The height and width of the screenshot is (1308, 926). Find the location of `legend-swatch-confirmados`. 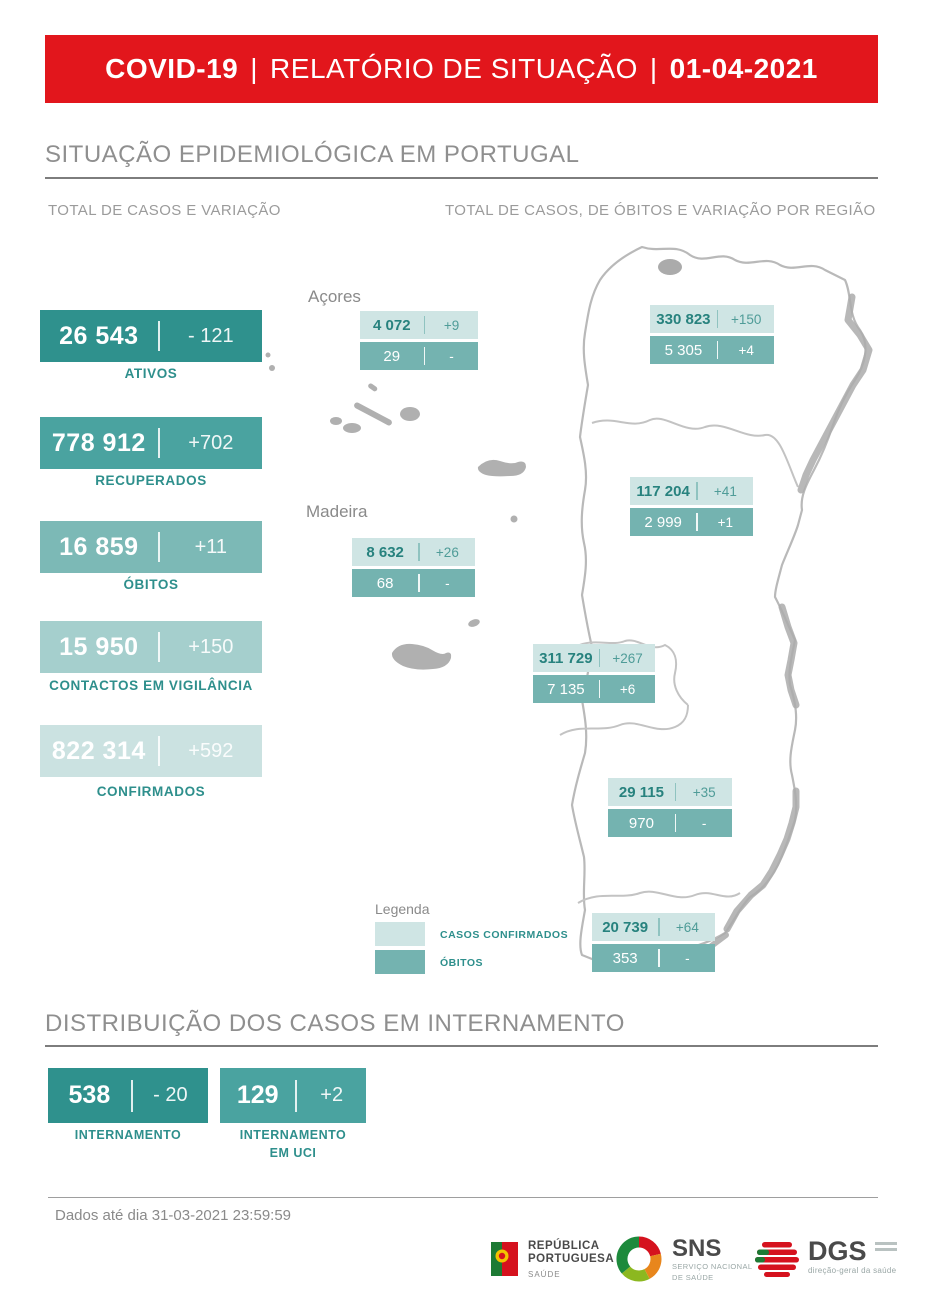

legend-swatch-confirmados is located at coordinates (400, 934).